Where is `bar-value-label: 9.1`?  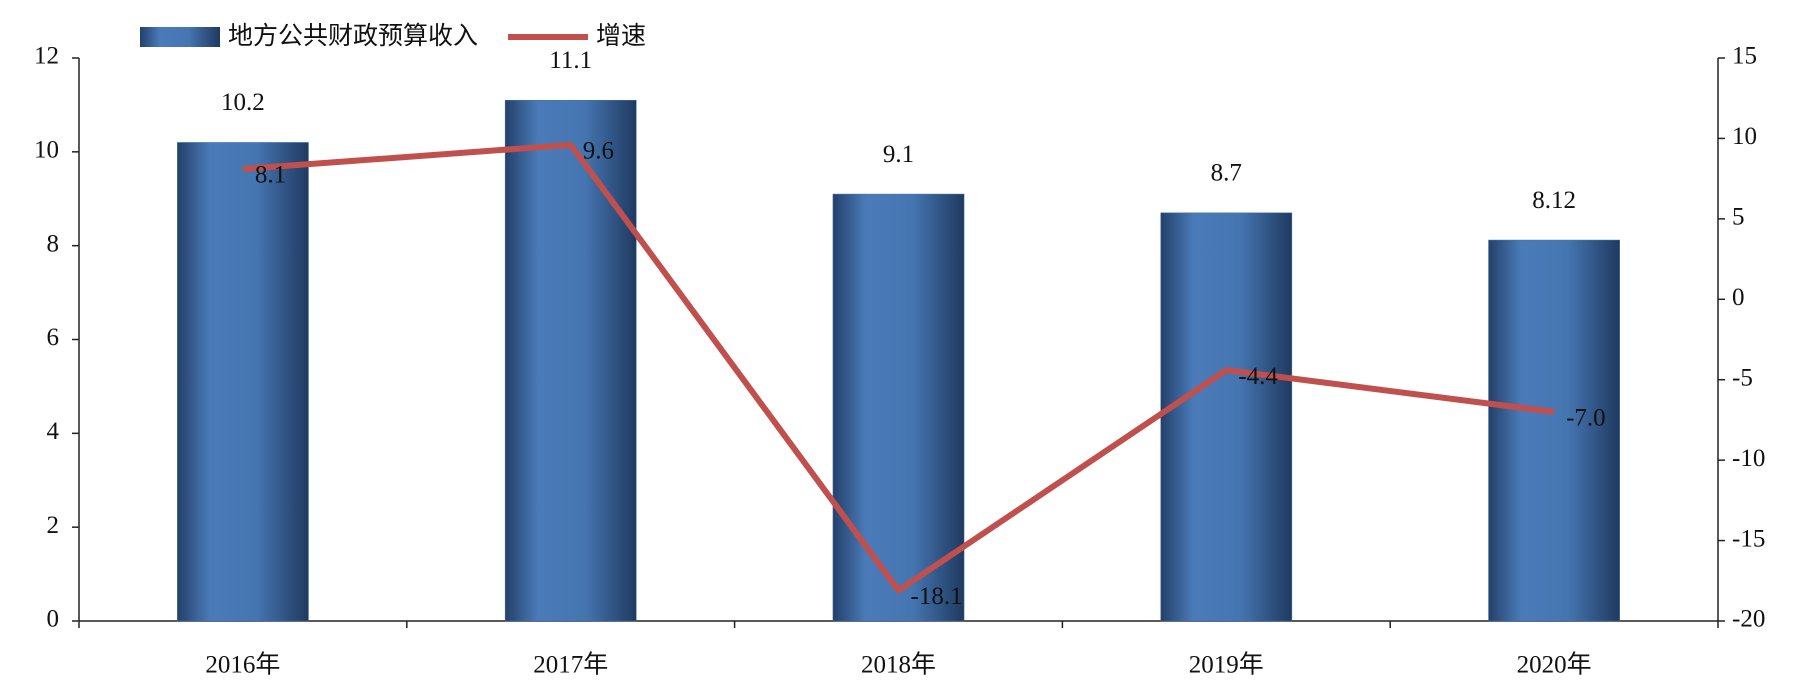
bar-value-label: 9.1 is located at coordinates (898, 154).